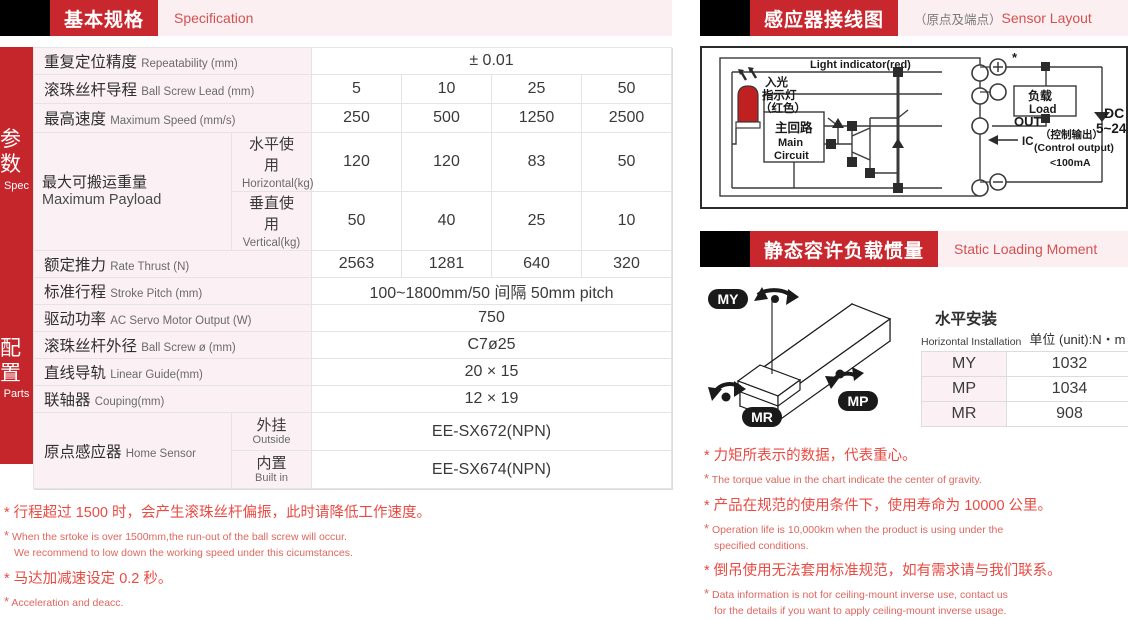  I want to click on label-en: Home Sensor, so click(161, 454).